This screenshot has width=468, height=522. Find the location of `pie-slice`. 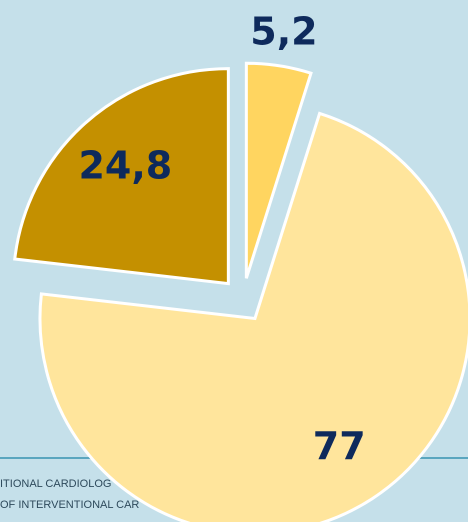

pie-slice is located at coordinates (278, 170).